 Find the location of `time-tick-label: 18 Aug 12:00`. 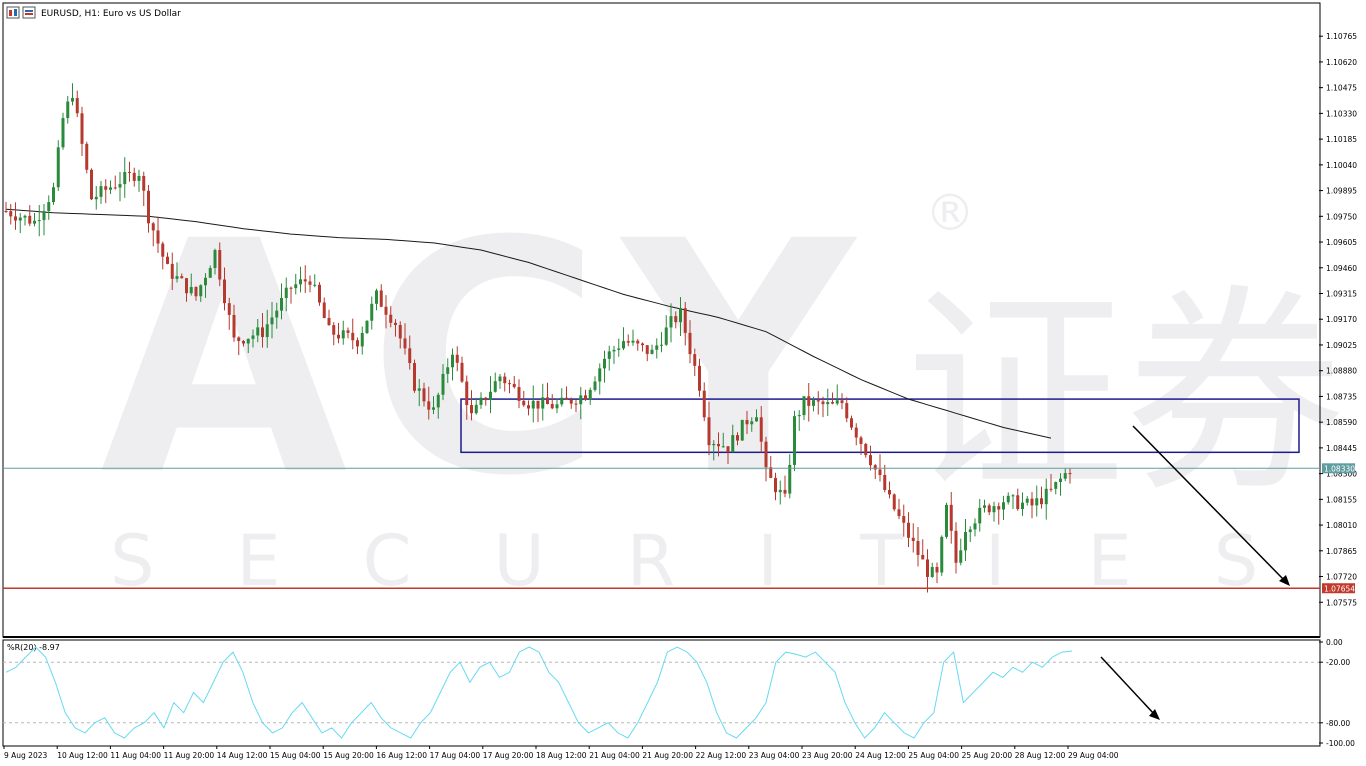

time-tick-label: 18 Aug 12:00 is located at coordinates (561, 755).